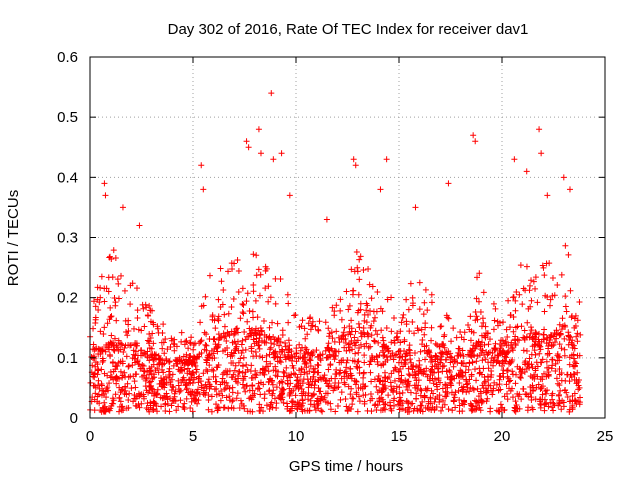  I want to click on y-tick-label: 0, so click(74, 418).